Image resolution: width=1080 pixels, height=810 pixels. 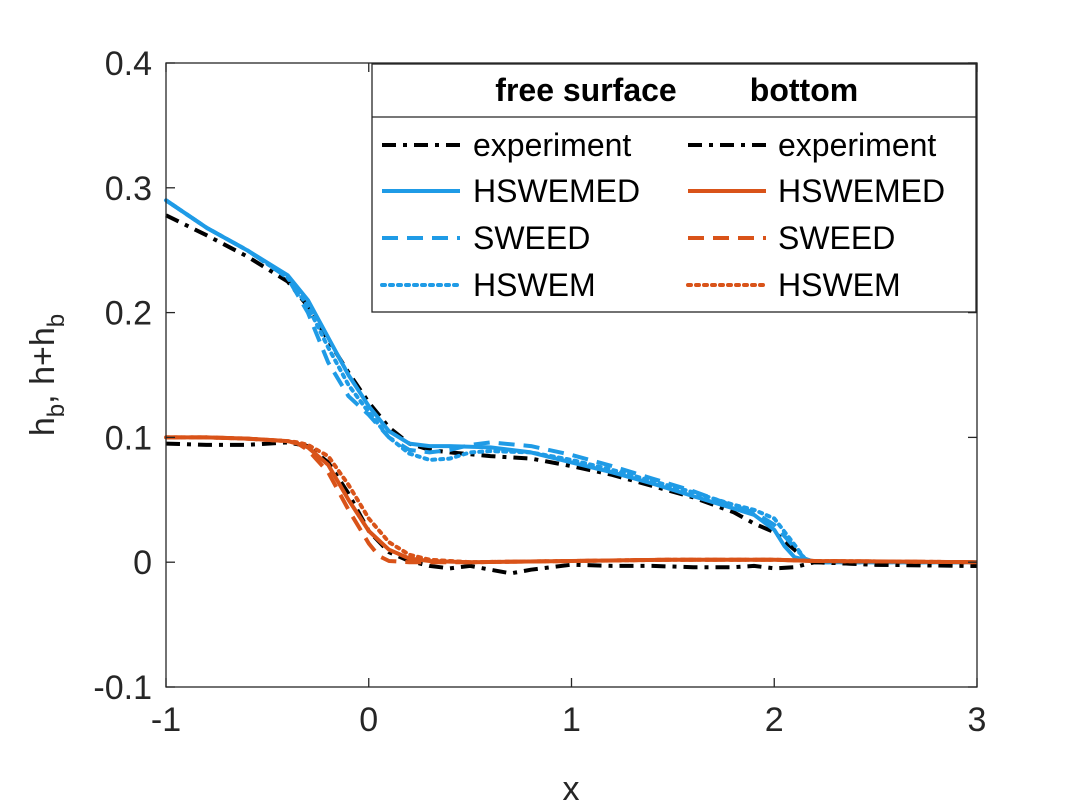 I want to click on y-axis-label-sub1: b, so click(x=56, y=410).